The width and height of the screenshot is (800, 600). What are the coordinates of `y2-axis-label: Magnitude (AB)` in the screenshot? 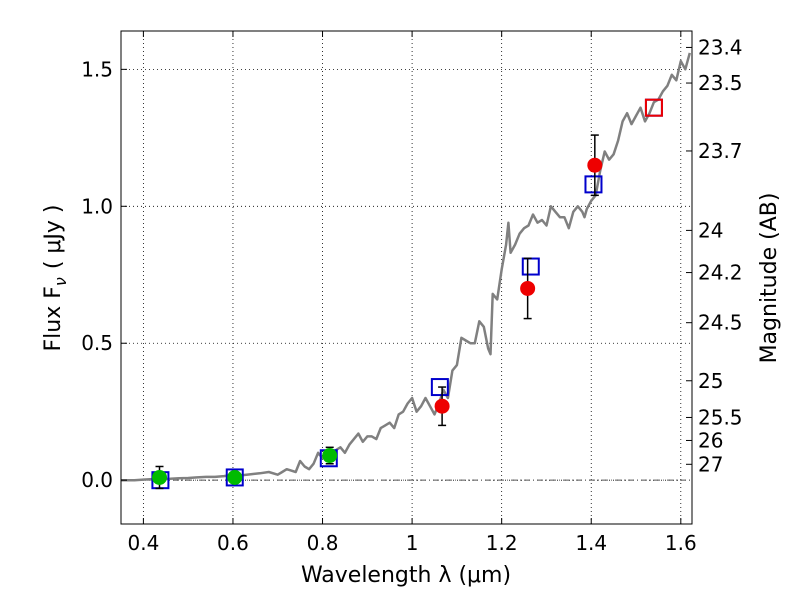 It's located at (769, 278).